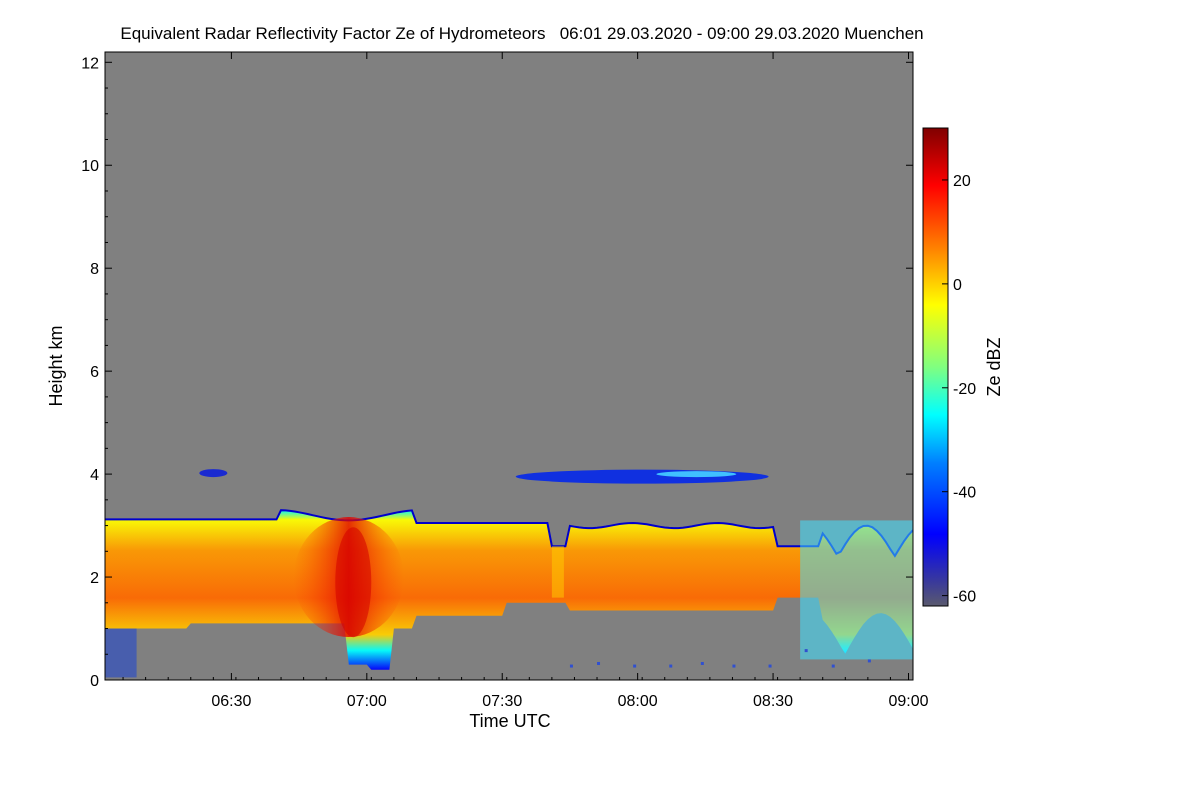 This screenshot has width=1200, height=800. I want to click on layer-gap, so click(557, 572).